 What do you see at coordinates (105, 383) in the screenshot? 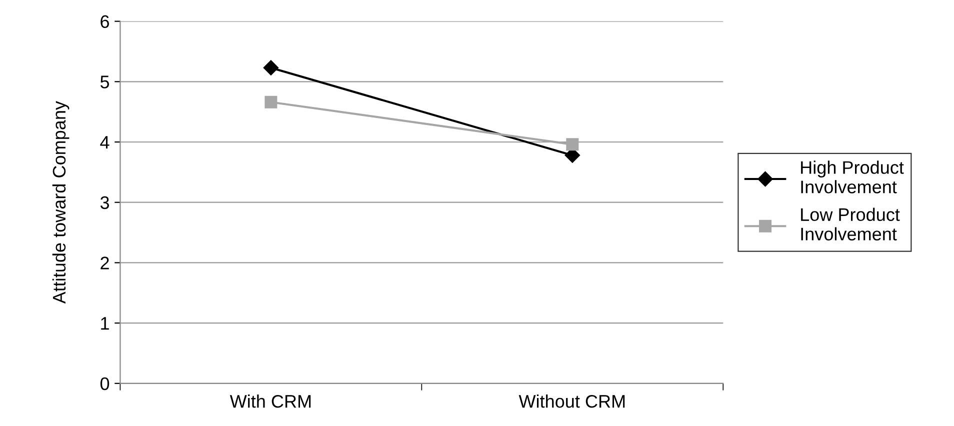
I see `y-tick-label: 0` at bounding box center [105, 383].